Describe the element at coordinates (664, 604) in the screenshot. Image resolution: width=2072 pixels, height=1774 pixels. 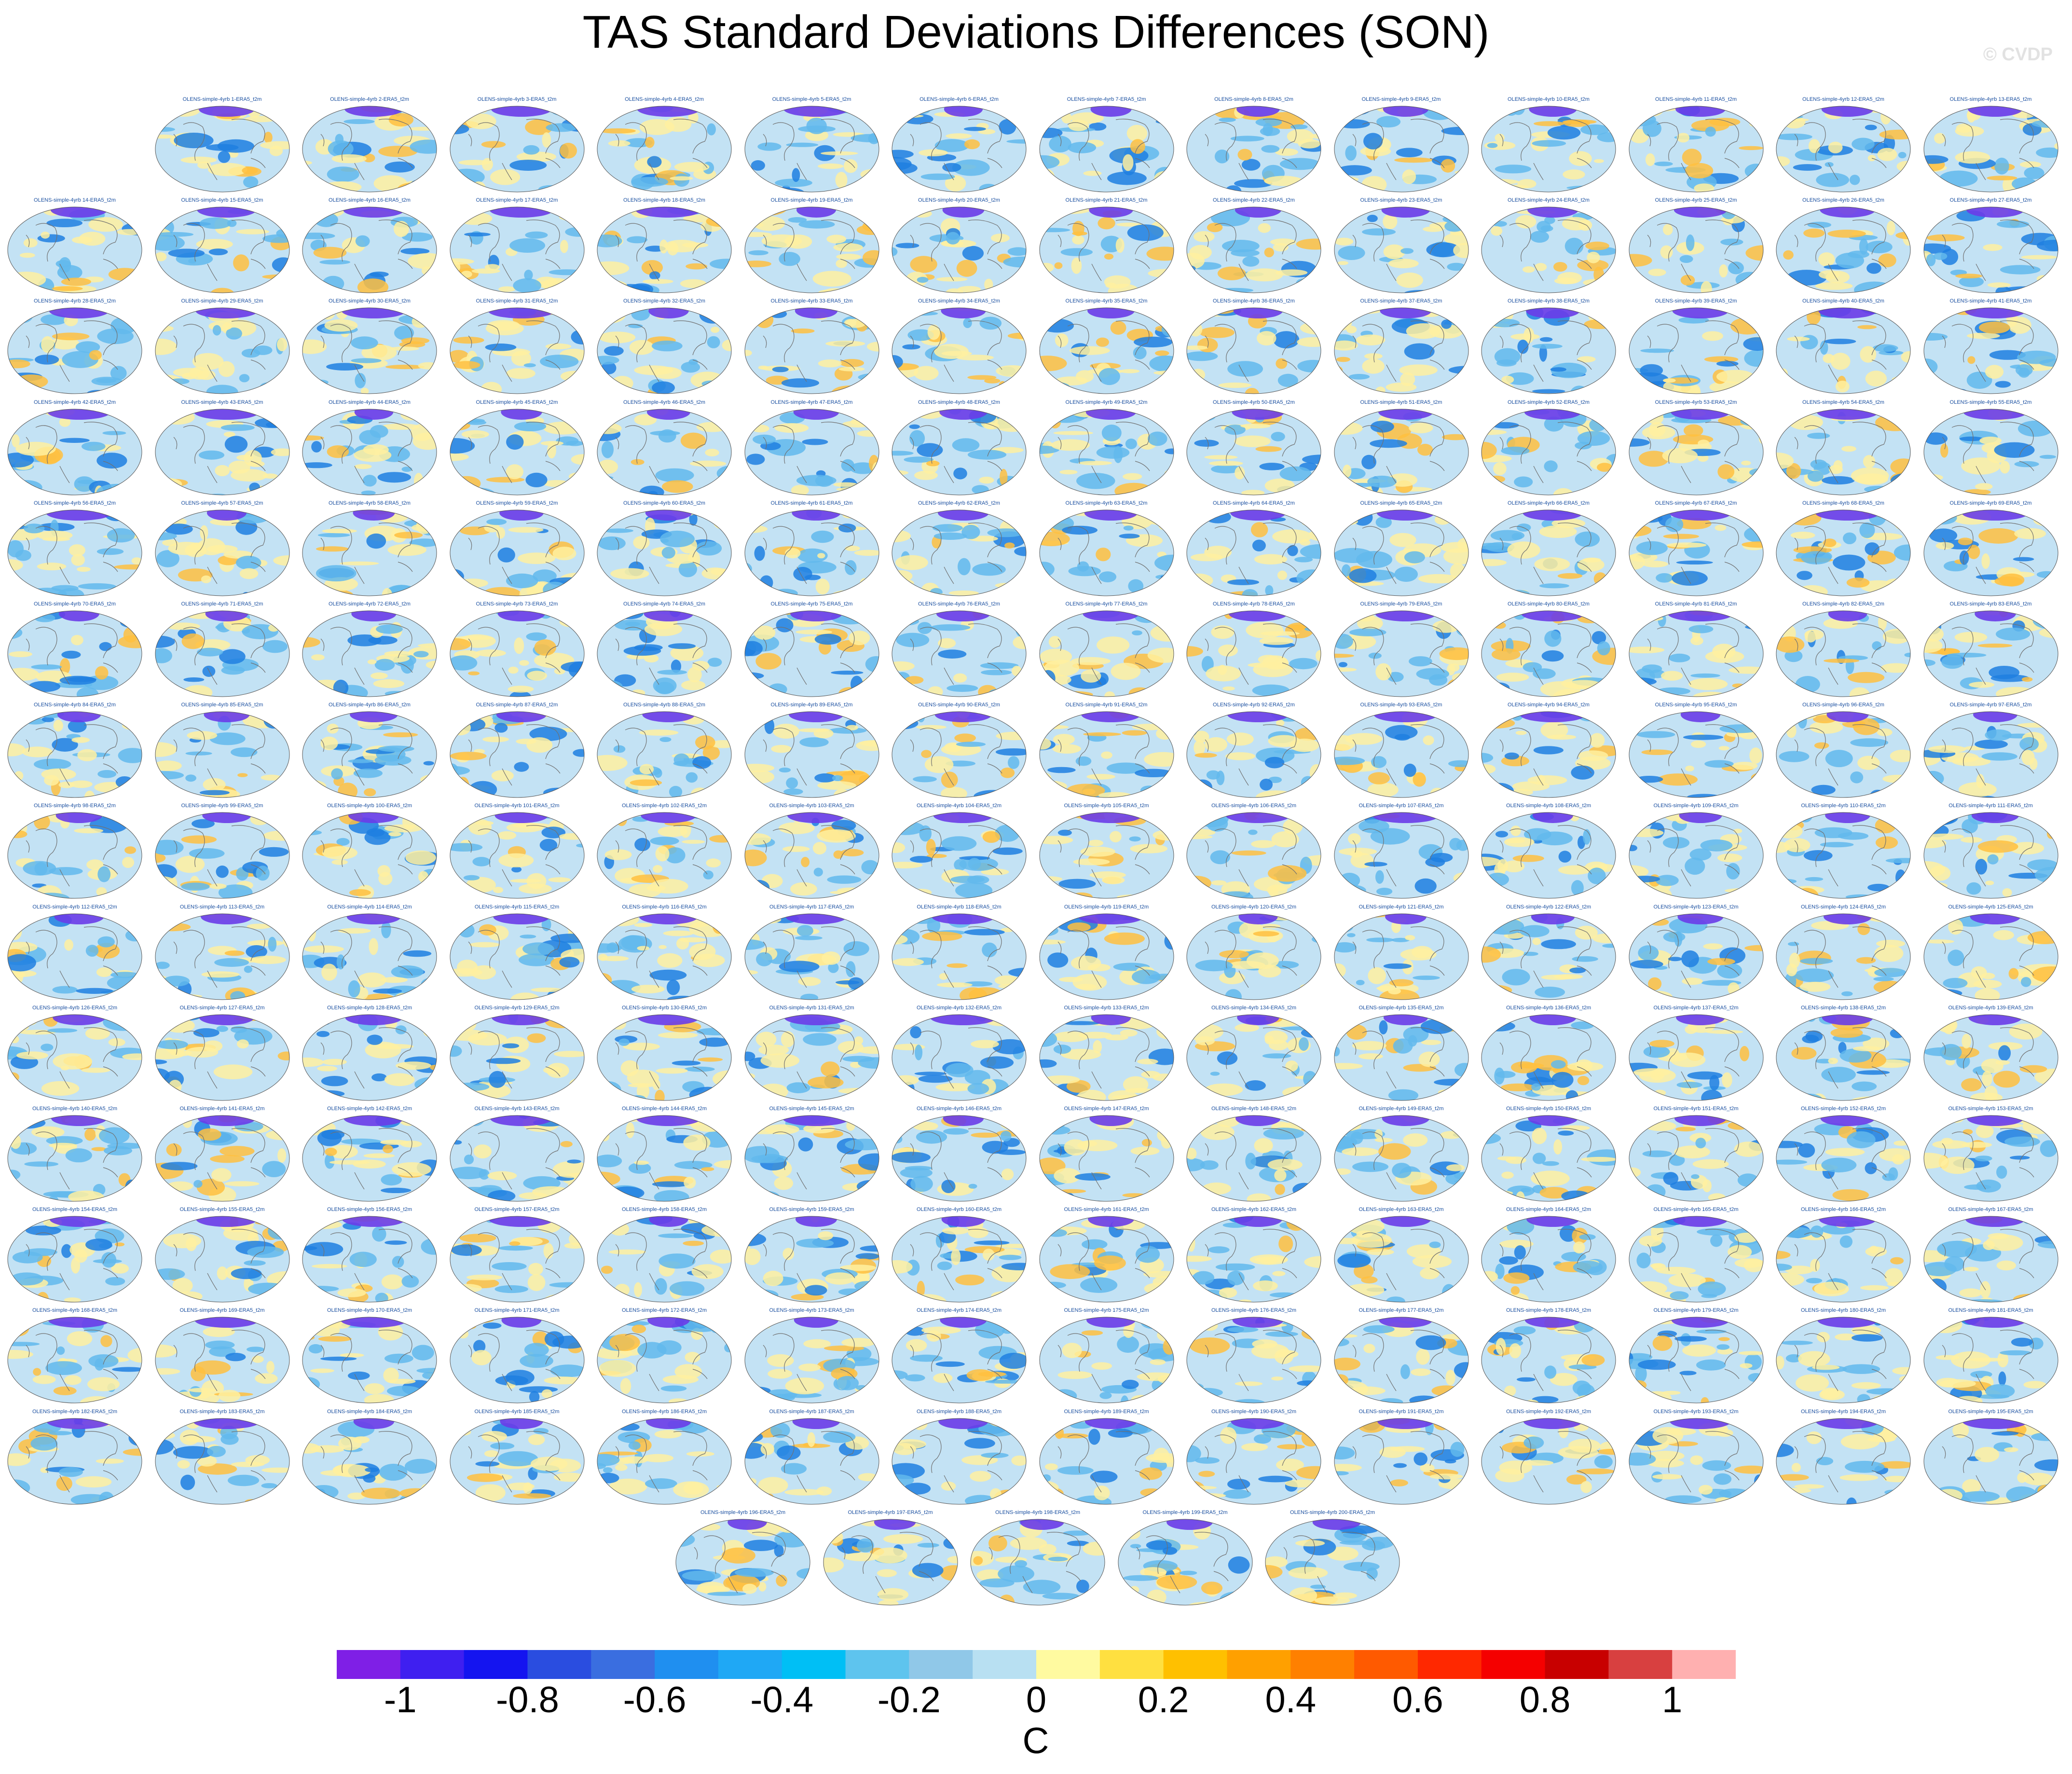
I see `panel-title: OLENS-simple-4yrb 74-ERA5_t2m` at that location.